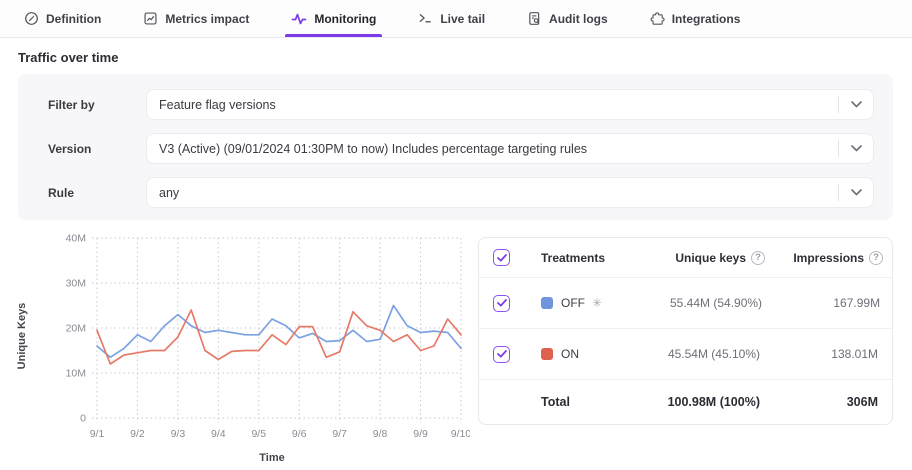  I want to click on svg-text: 9/9, so click(420, 434).